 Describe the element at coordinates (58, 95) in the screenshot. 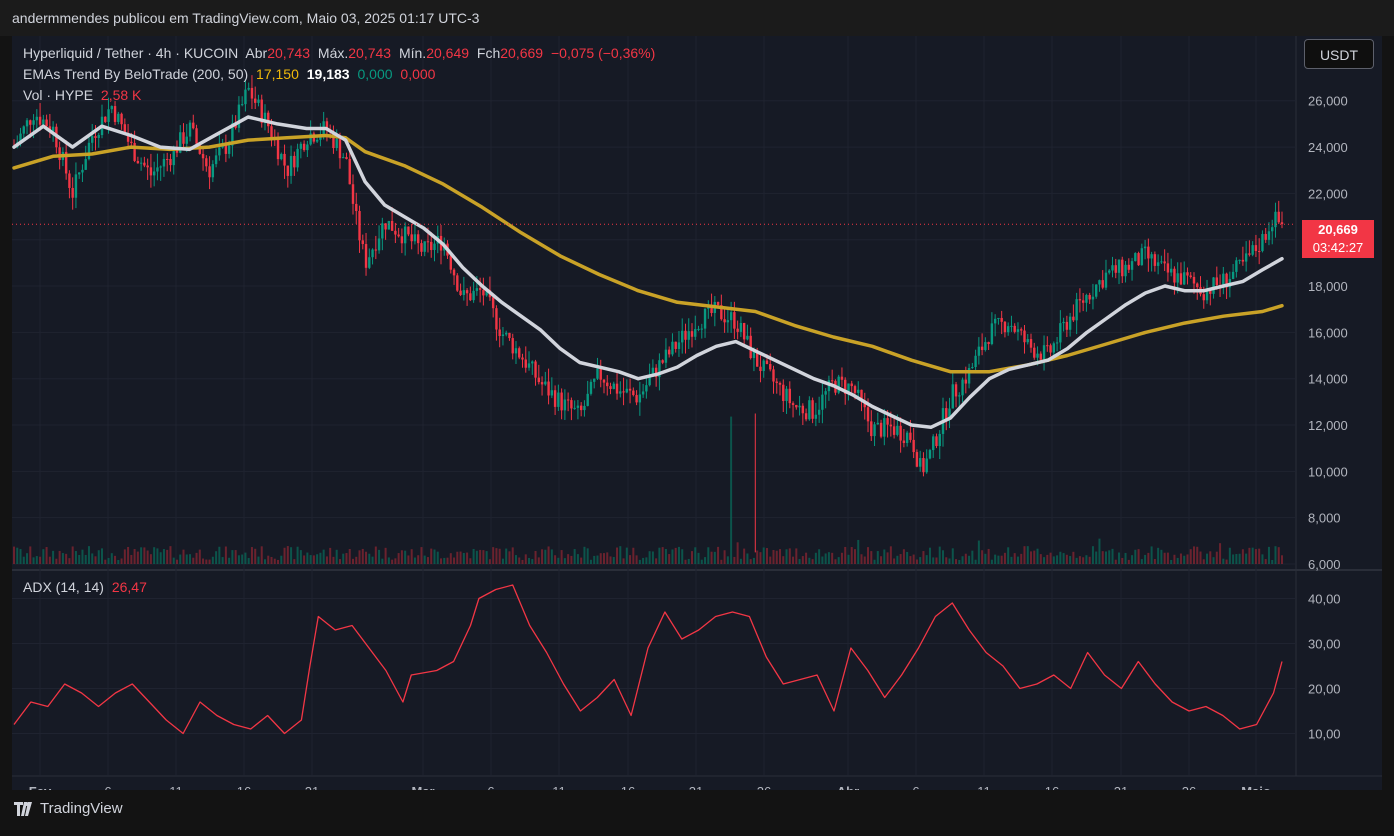

I see `volume-indicator-name: Vol · HYPE` at that location.